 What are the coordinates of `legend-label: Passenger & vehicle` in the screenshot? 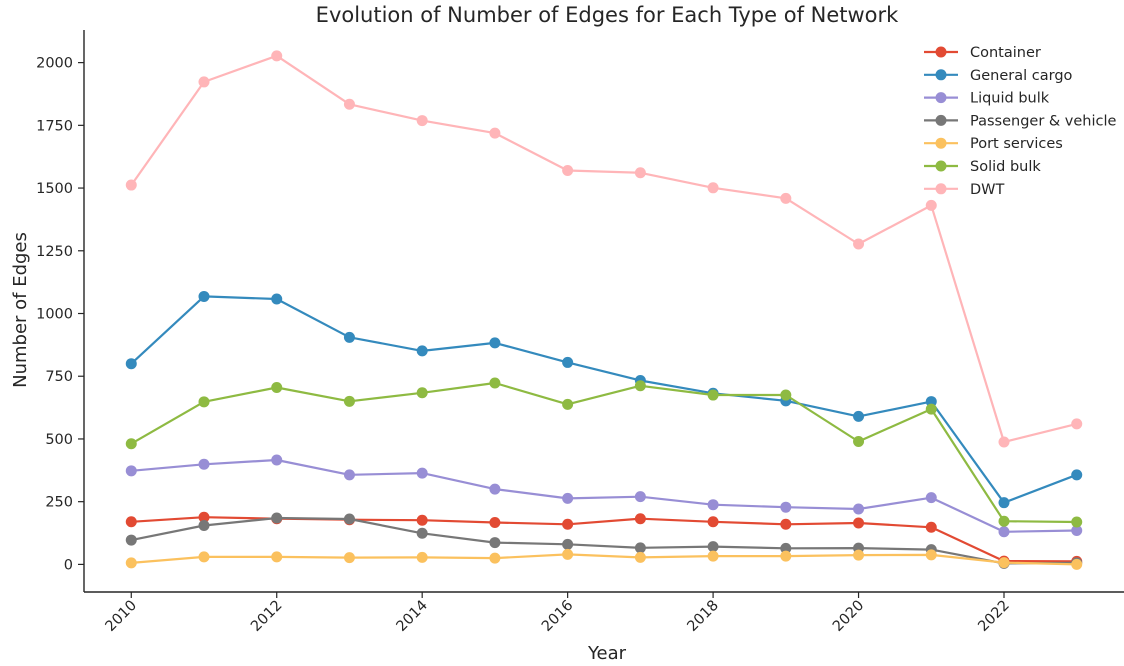 It's located at (1043, 121).